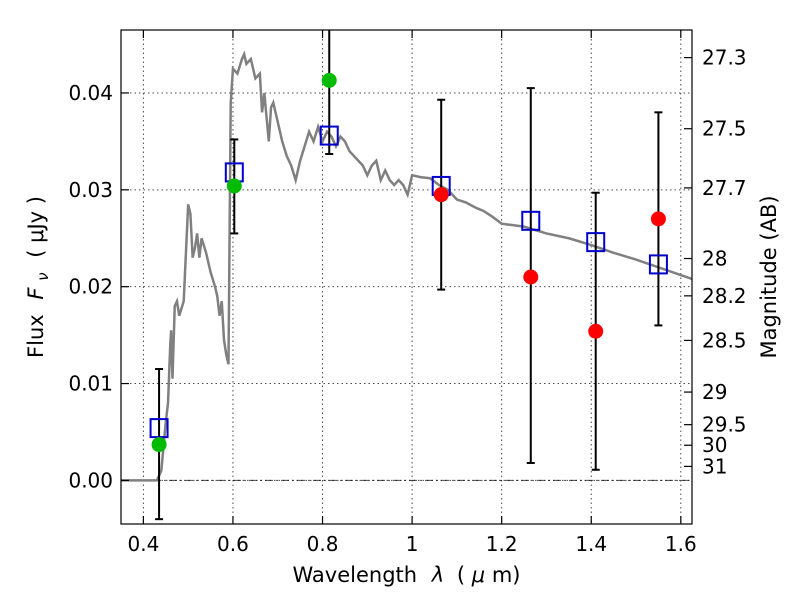 This screenshot has width=800, height=600. I want to click on magnitude-tick-label: 30, so click(714, 445).